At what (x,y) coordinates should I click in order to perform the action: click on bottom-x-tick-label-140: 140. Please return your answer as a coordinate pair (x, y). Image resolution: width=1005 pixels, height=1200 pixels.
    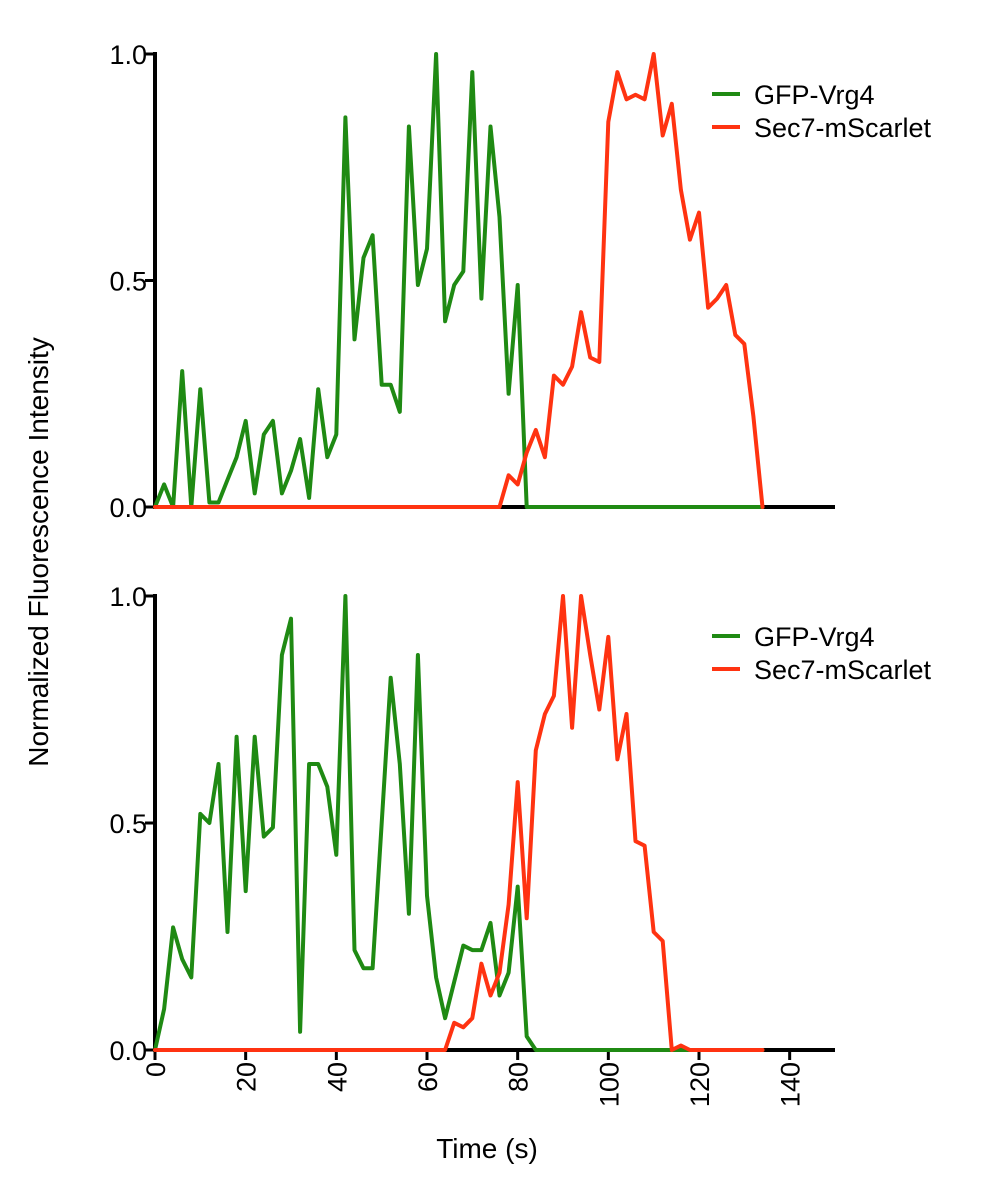
    Looking at the image, I should click on (791, 1084).